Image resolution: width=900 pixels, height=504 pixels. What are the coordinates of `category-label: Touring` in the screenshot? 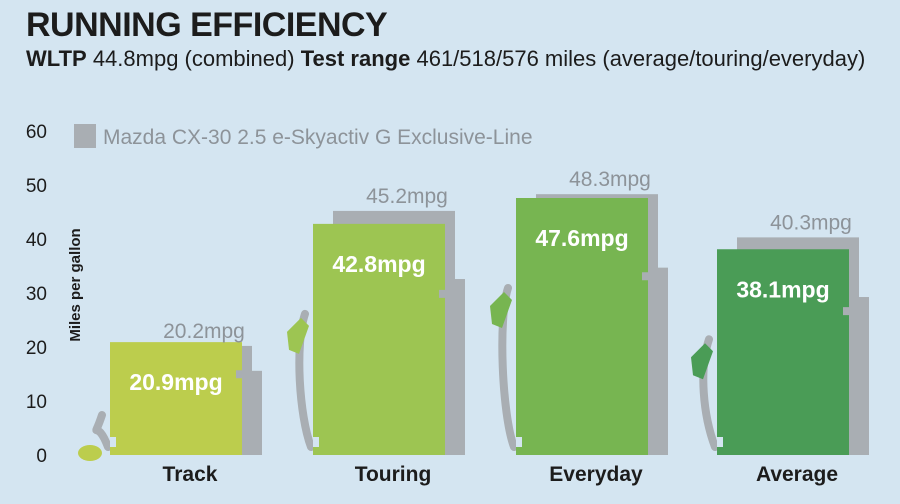 It's located at (393, 474).